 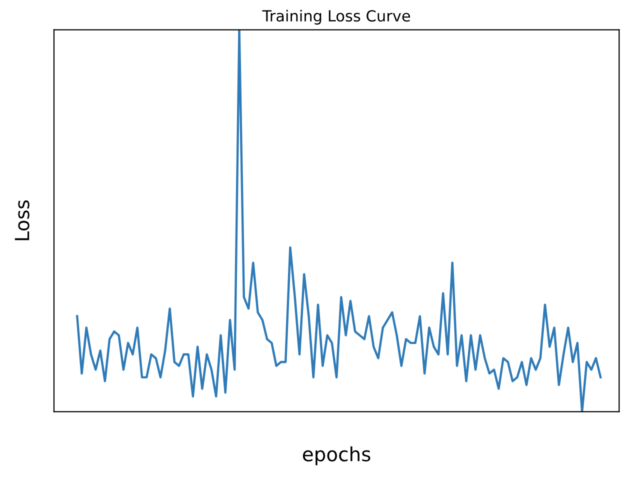 What do you see at coordinates (336, 17) in the screenshot?
I see `chart-title: Training Loss Curve` at bounding box center [336, 17].